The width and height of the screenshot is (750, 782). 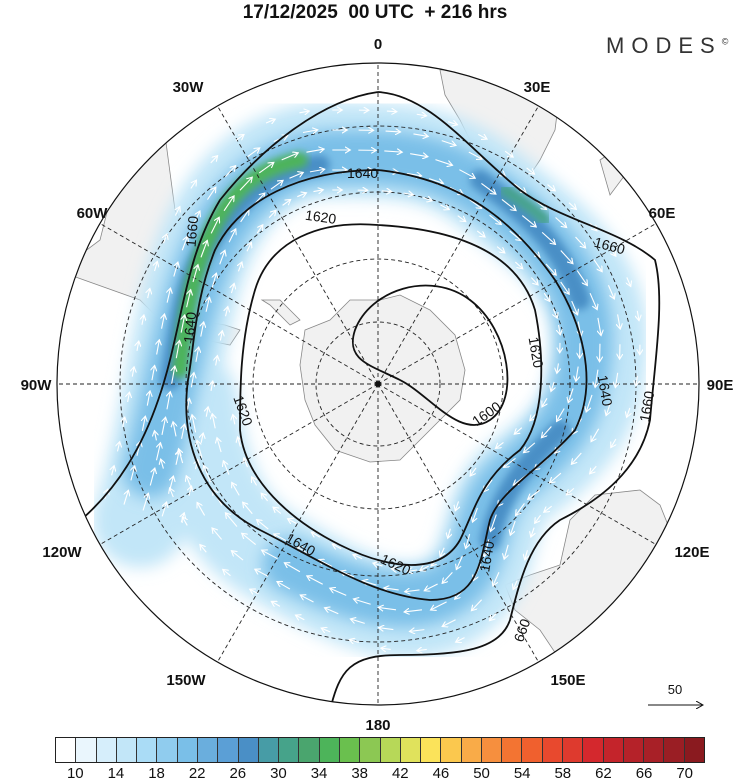 What do you see at coordinates (189, 327) in the screenshot?
I see `contour-label: 1640` at bounding box center [189, 327].